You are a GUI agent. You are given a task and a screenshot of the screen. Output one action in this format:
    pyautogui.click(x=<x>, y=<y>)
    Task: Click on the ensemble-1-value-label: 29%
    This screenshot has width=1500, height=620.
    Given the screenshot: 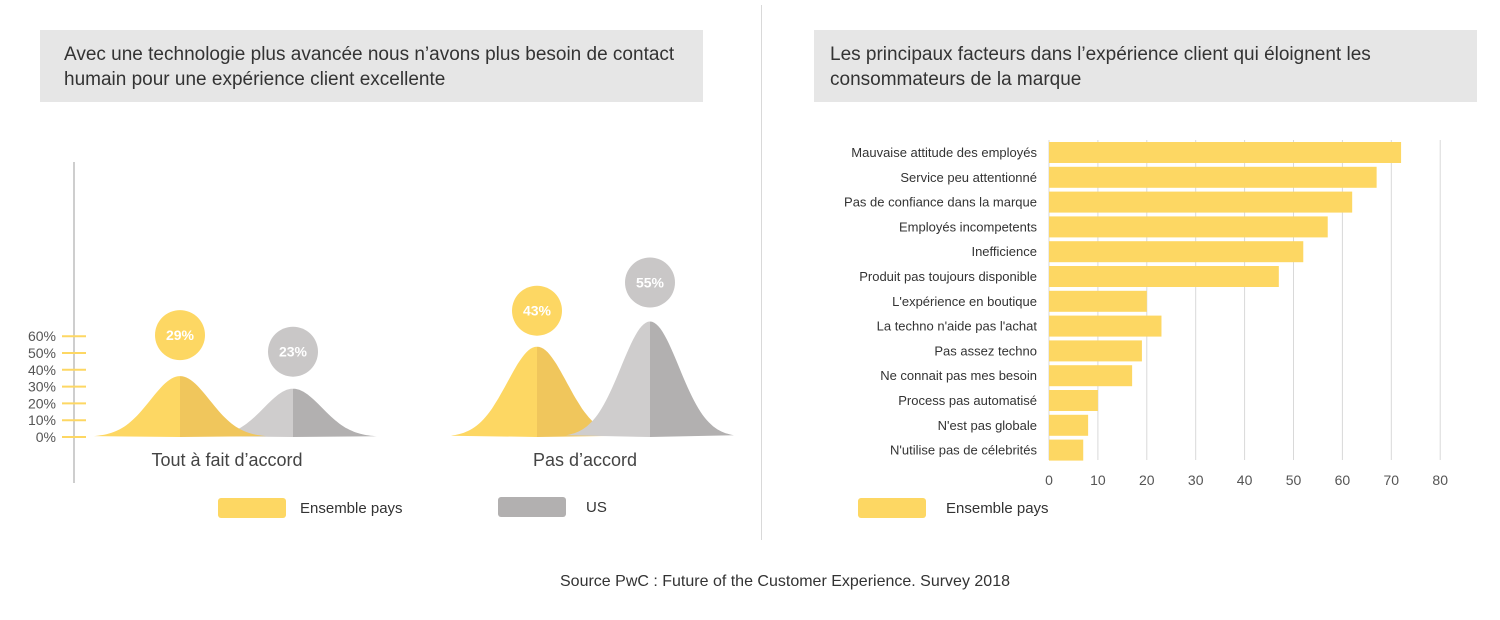 What is the action you would take?
    pyautogui.click(x=180, y=335)
    